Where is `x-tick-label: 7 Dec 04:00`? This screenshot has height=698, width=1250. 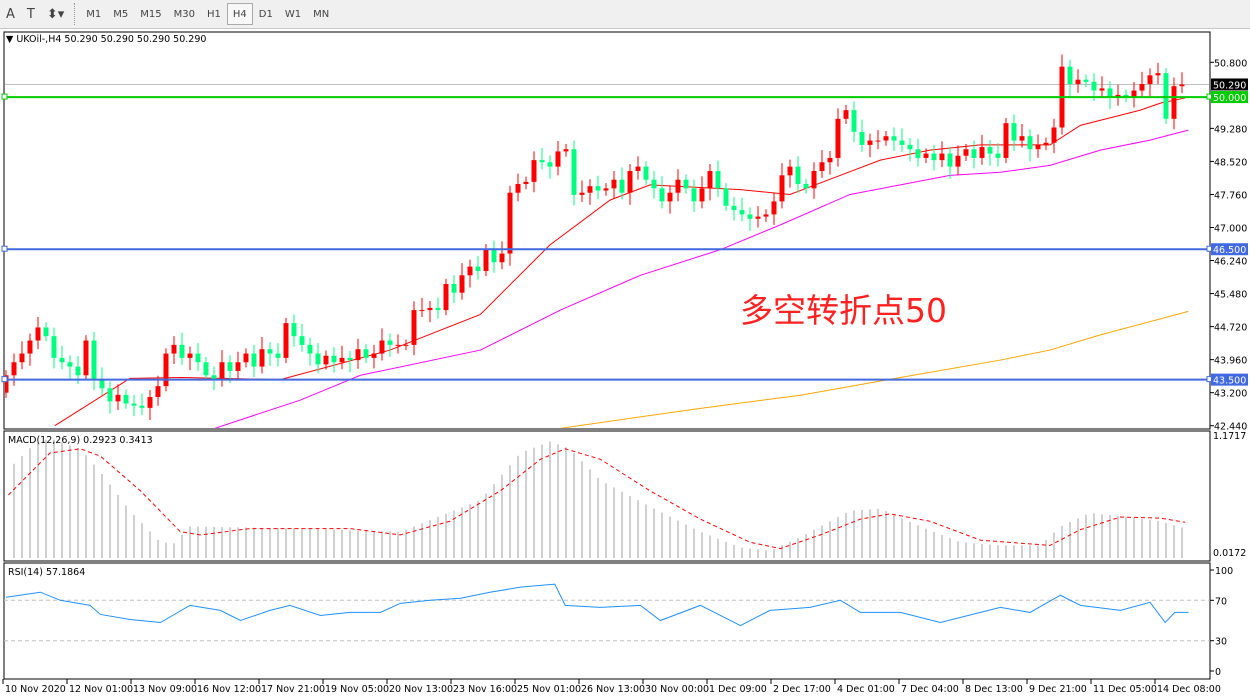
x-tick-label: 7 Dec 04:00 is located at coordinates (930, 689).